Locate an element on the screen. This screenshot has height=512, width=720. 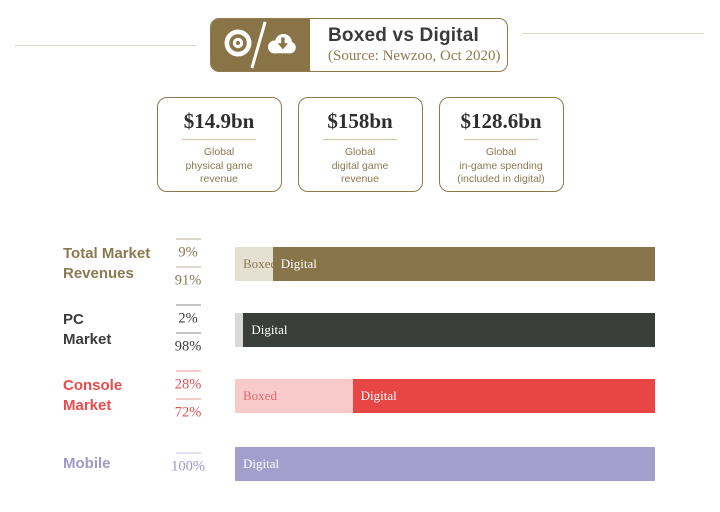
stat-value: $158bn is located at coordinates (360, 121).